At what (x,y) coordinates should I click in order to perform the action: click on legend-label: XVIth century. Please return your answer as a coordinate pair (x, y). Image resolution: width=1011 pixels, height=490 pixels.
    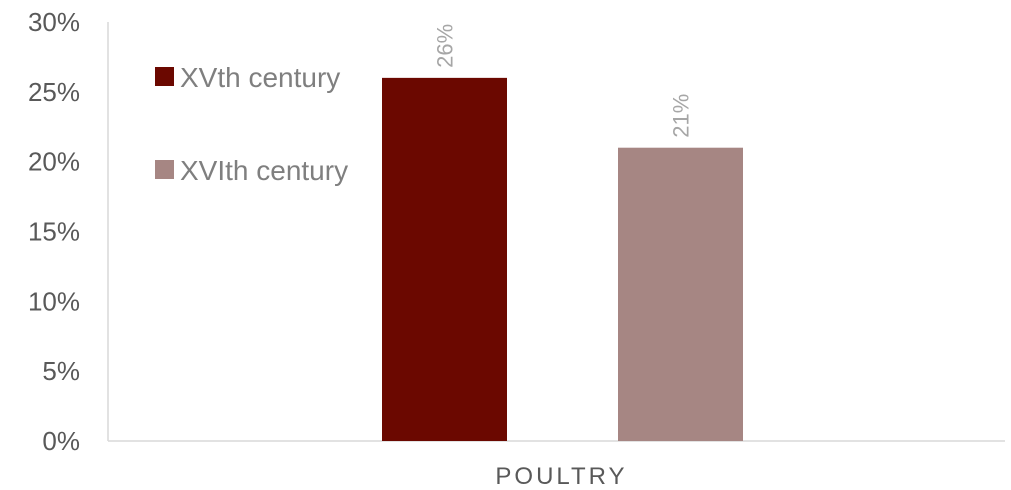
    Looking at the image, I should click on (264, 170).